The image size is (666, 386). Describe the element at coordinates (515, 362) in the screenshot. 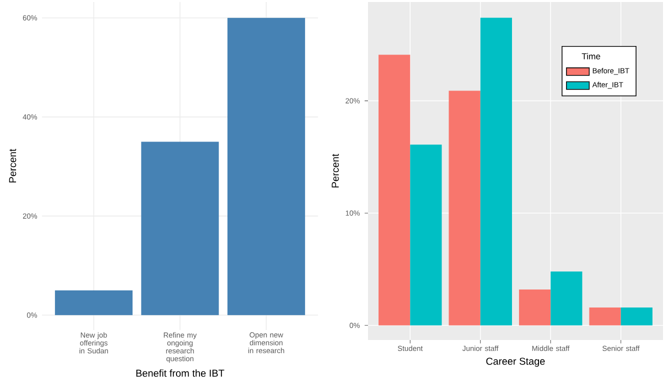

I see `x-axis-title: Career Stage` at that location.